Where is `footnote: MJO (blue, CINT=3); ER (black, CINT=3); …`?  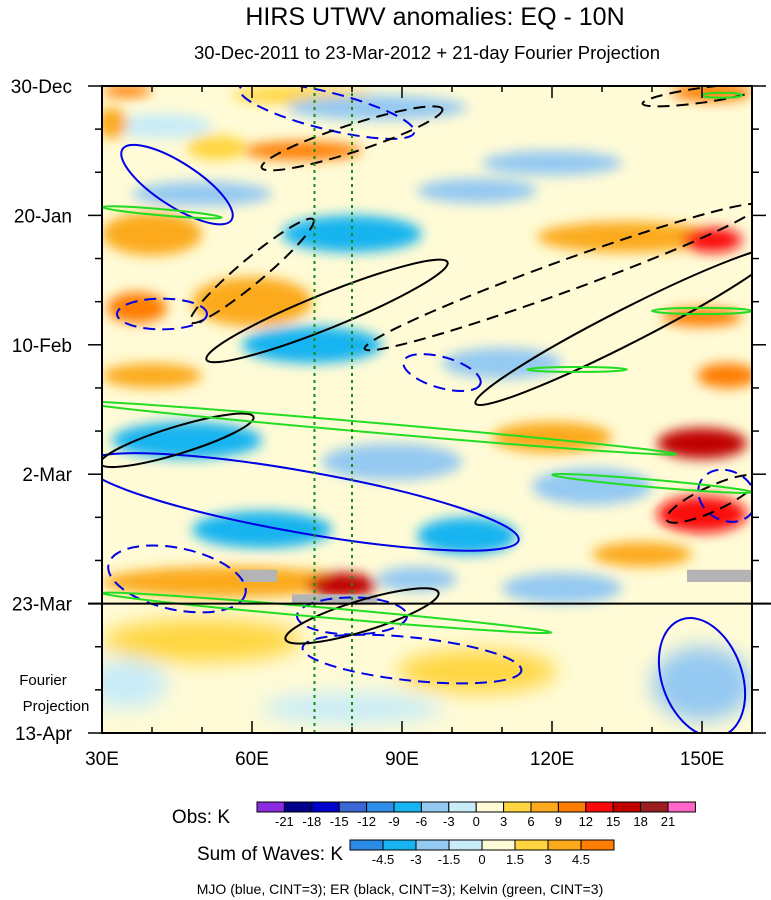
footnote: MJO (blue, CINT=3); ER (black, CINT=3); … is located at coordinates (400, 889).